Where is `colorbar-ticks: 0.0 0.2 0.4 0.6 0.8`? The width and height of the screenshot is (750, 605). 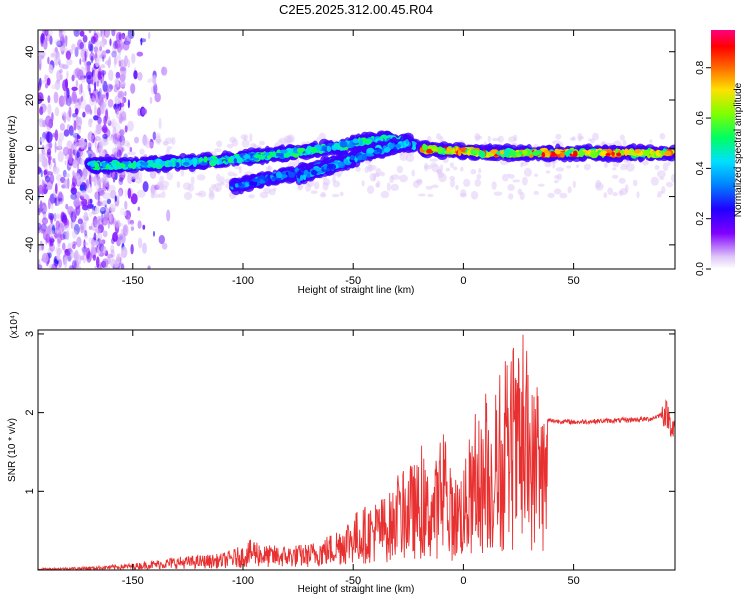 colorbar-ticks: 0.0 0.2 0.4 0.6 0.8 is located at coordinates (703, 168).